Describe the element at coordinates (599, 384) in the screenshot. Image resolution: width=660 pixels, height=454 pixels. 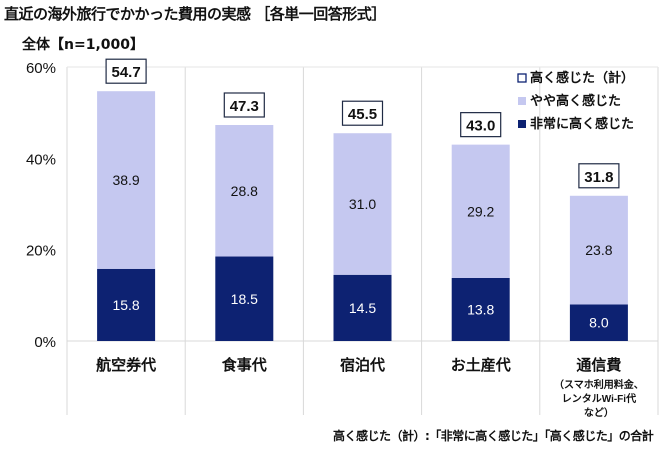
I see `category-note: （スマホ利用料金、` at that location.